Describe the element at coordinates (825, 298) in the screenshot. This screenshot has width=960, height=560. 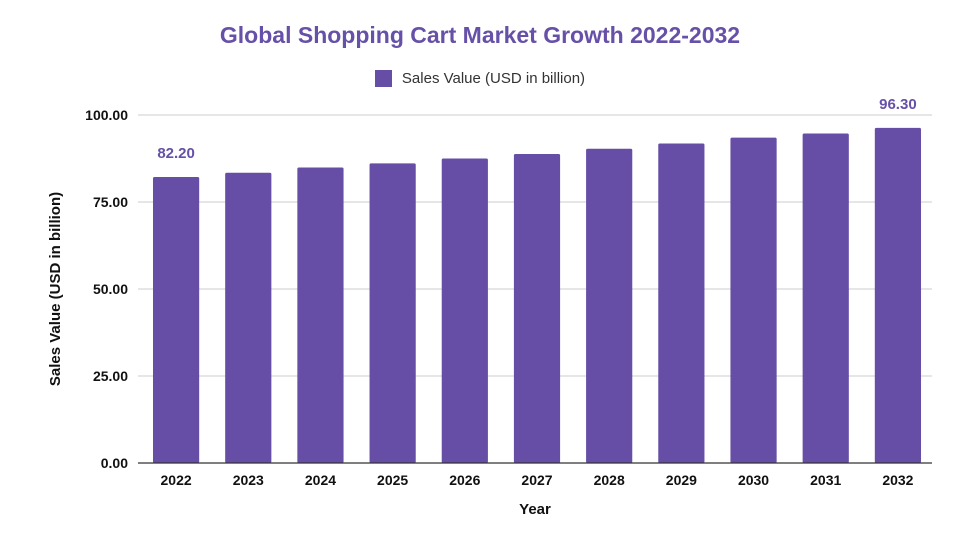
I see `bar-2031` at that location.